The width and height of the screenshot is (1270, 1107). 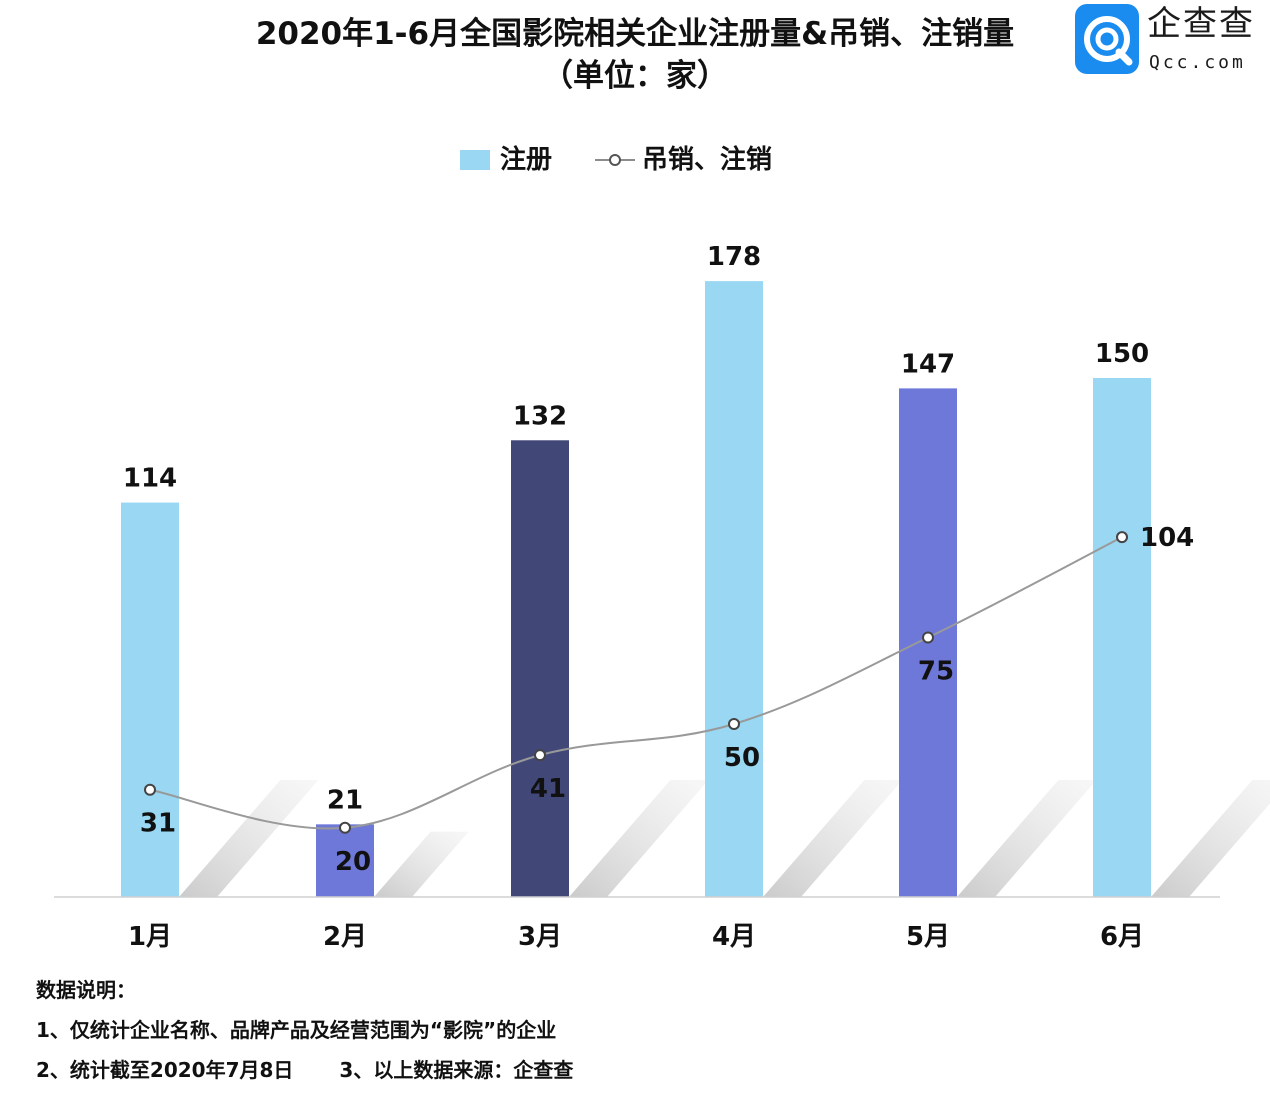 What do you see at coordinates (928, 364) in the screenshot?
I see `bar-value-label: 147` at bounding box center [928, 364].